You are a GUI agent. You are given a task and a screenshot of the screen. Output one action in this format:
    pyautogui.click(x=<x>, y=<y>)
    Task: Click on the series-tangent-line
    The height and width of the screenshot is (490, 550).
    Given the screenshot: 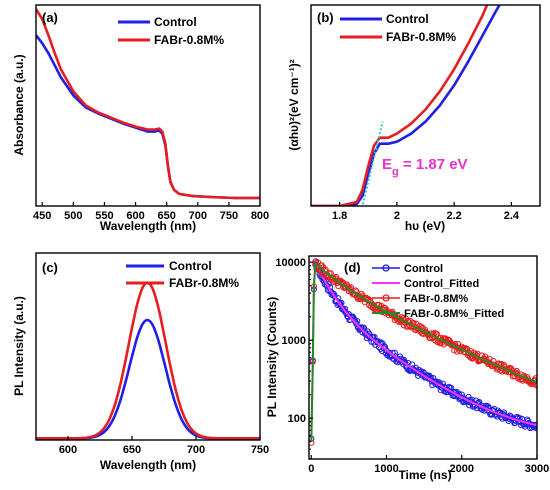 What is the action you would take?
    pyautogui.click(x=372, y=163)
    